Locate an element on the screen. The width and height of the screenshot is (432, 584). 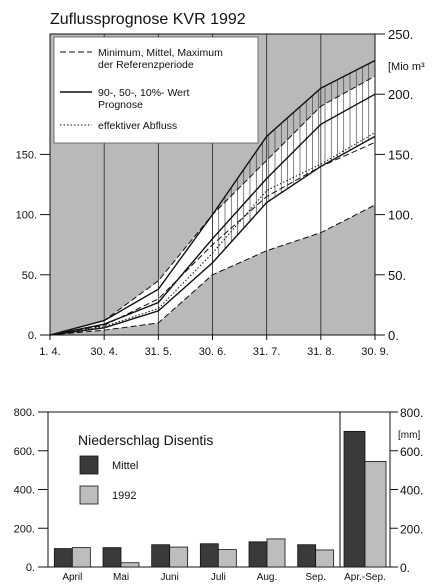
precipitation-unit-label: [mm] is located at coordinates (409, 435).